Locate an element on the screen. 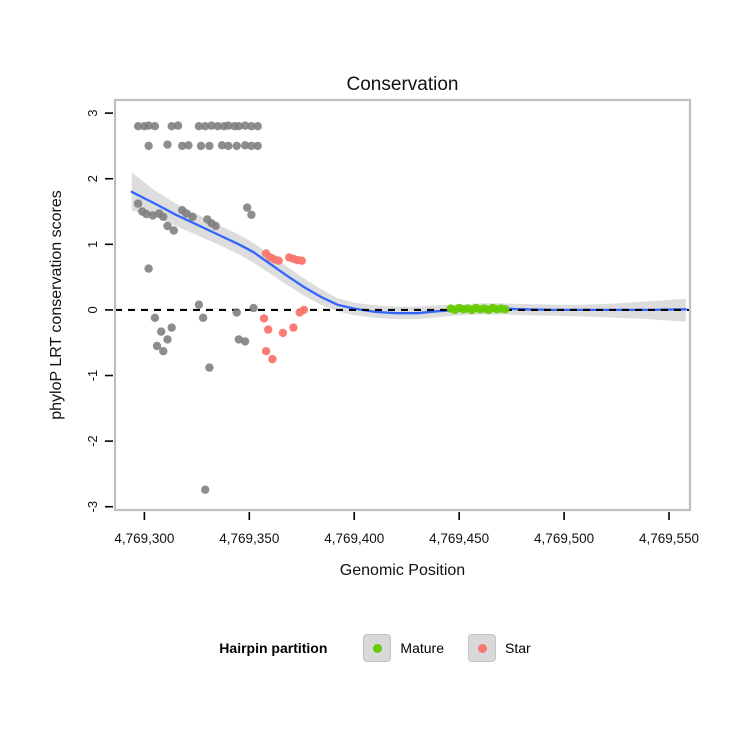  hairpin-partition-legend: Hairpin partition Mature Star is located at coordinates (375, 648).